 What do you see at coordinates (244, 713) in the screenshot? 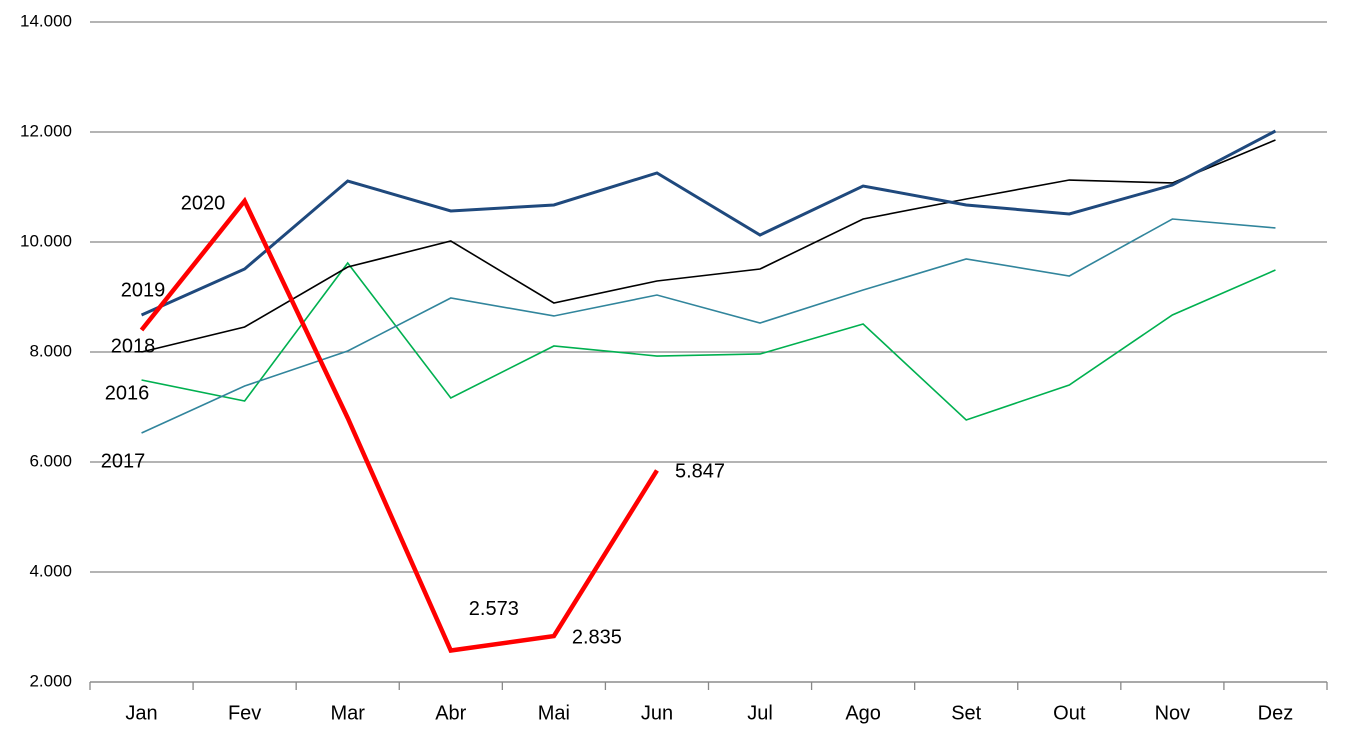
I see `x-tick-label: Fev` at bounding box center [244, 713].